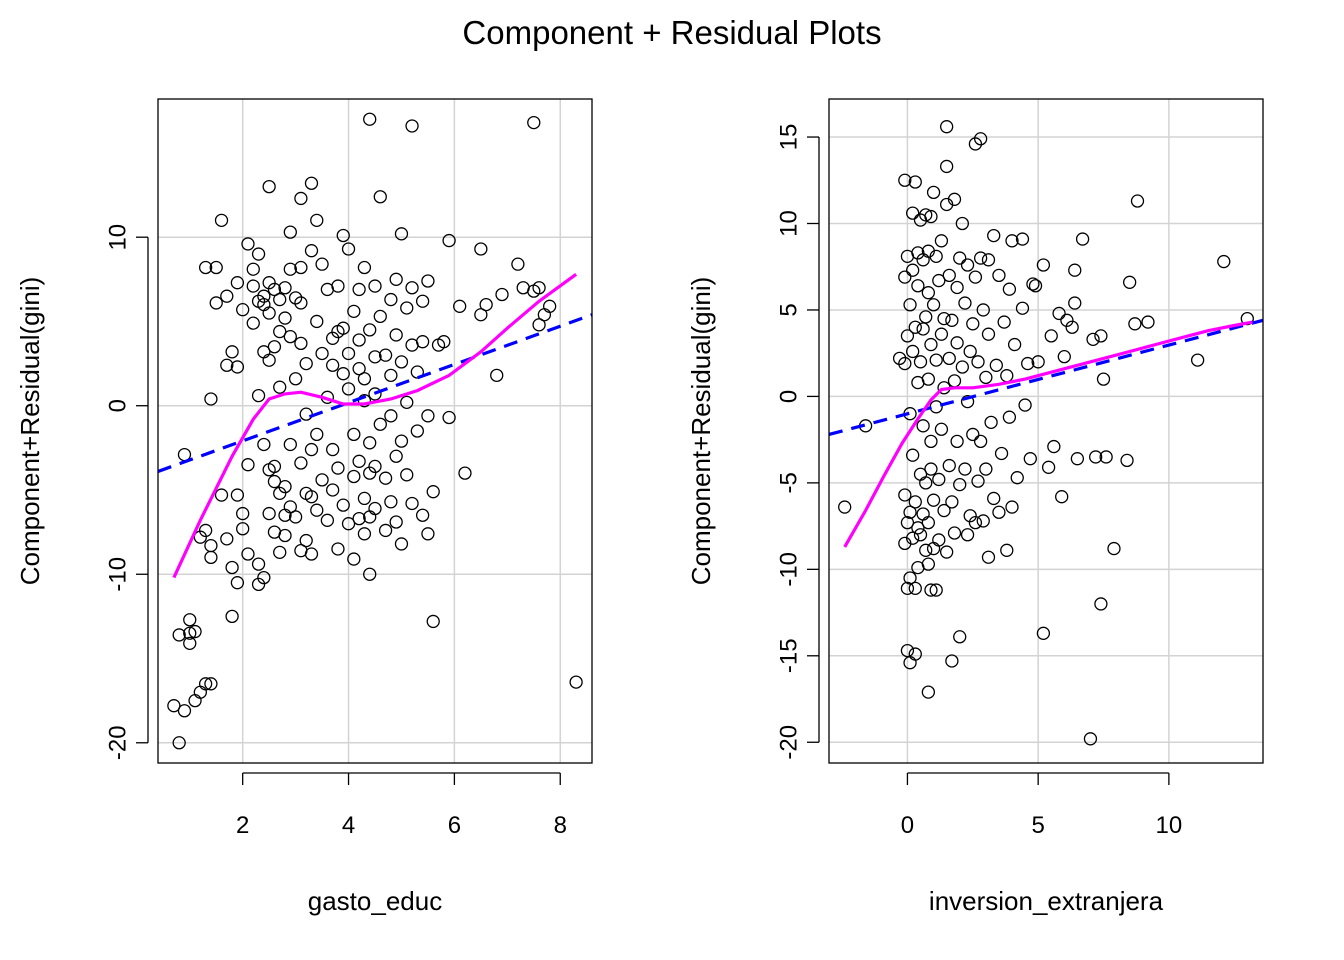 This screenshot has width=1344, height=960. Describe the element at coordinates (789, 569) in the screenshot. I see `y-tick-label: -10` at that location.